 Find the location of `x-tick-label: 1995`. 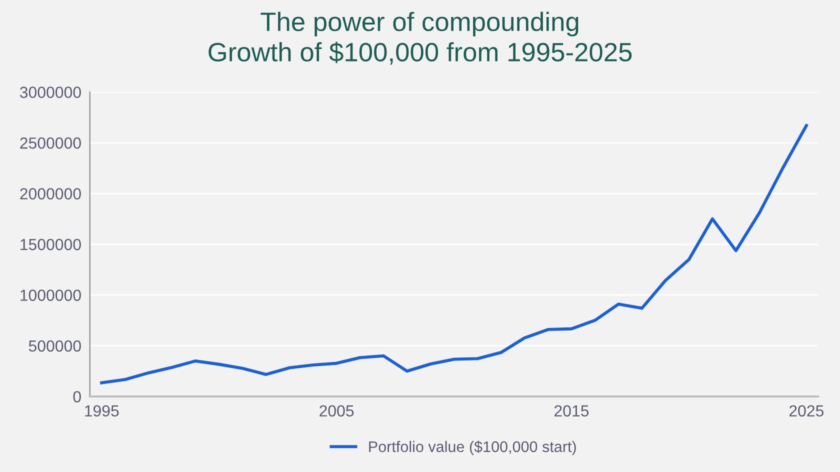

x-tick-label: 1995 is located at coordinates (102, 411).